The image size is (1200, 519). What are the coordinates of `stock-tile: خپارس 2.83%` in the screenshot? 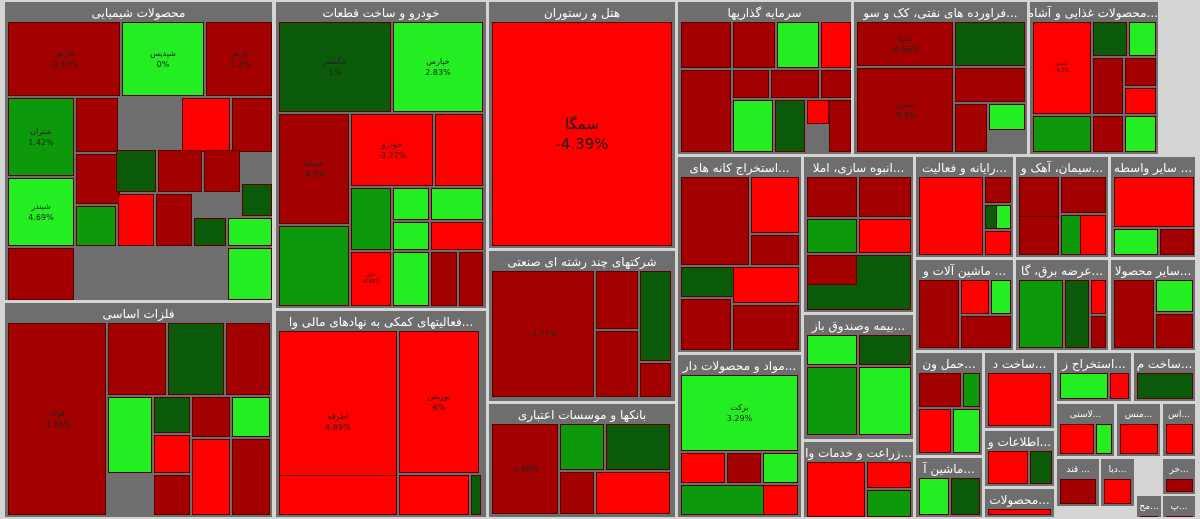 It's located at (438, 67).